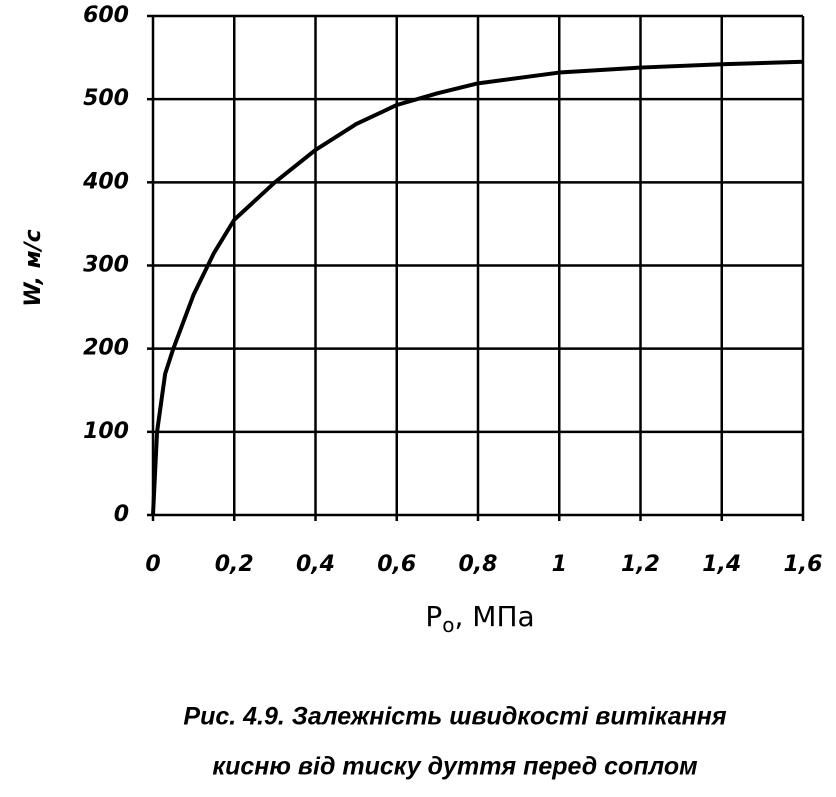 The image size is (836, 797). I want to click on x-label-rest: , МПа, so click(494, 616).